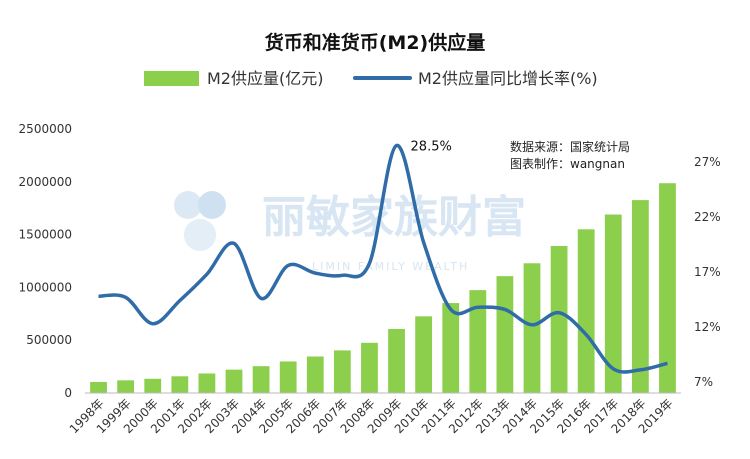  I want to click on legend-bar-label: M2供应量(亿元), so click(265, 78).